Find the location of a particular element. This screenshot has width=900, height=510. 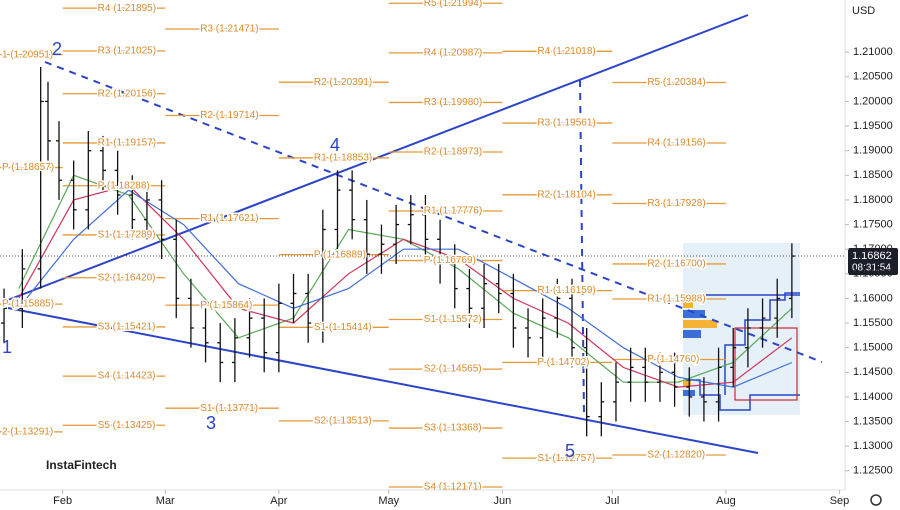

pivot-label: S5 (1.13425) is located at coordinates (127, 425).